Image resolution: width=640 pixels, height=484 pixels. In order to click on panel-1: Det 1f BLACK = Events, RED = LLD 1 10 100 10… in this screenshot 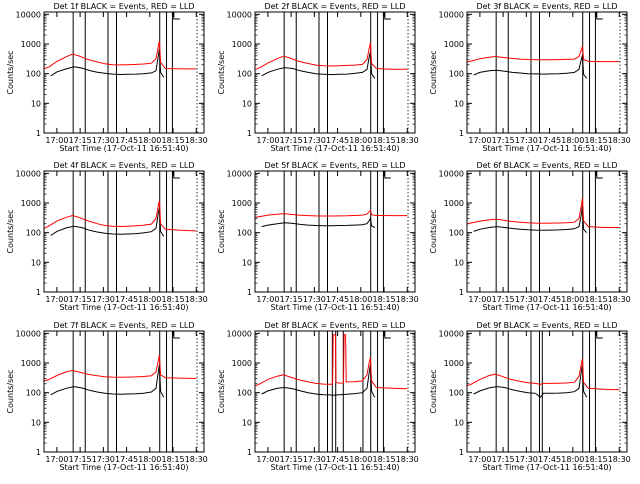, I will do `click(107, 77)`.